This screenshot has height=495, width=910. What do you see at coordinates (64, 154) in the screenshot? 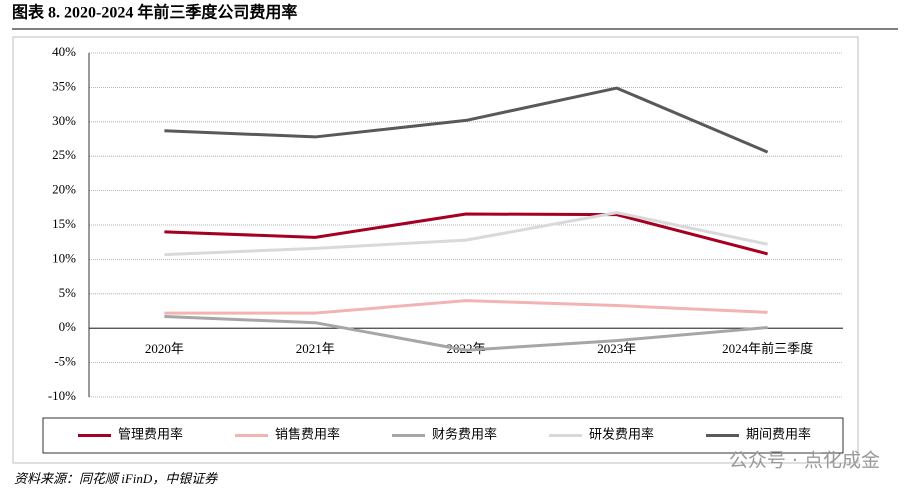
I see `y-tick-label: 25%` at bounding box center [64, 154].